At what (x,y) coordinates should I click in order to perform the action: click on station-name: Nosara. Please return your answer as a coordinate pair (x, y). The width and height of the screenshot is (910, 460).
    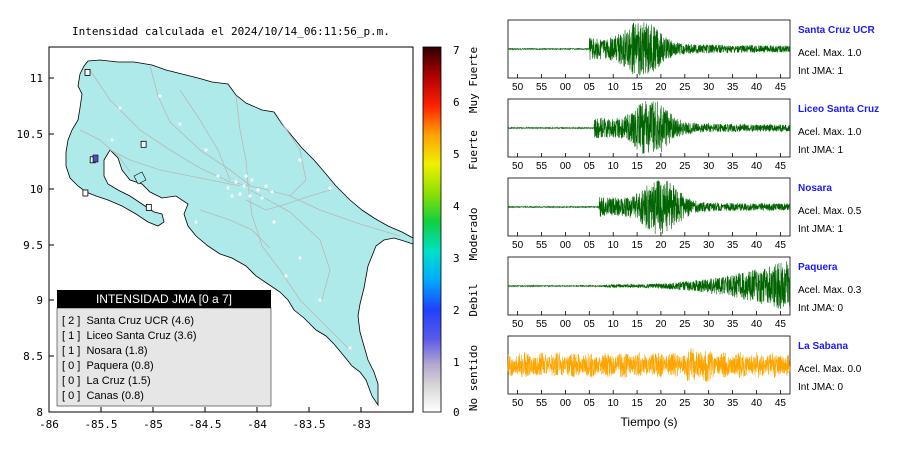
    Looking at the image, I should click on (815, 188).